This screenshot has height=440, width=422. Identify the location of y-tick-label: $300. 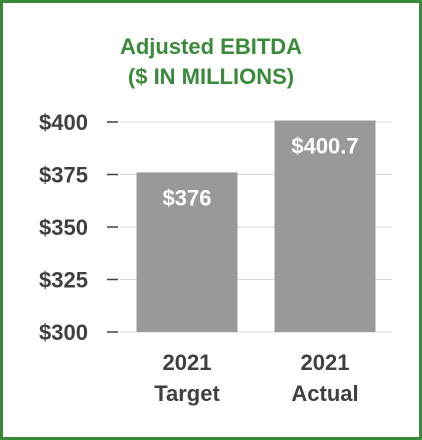
(63, 332).